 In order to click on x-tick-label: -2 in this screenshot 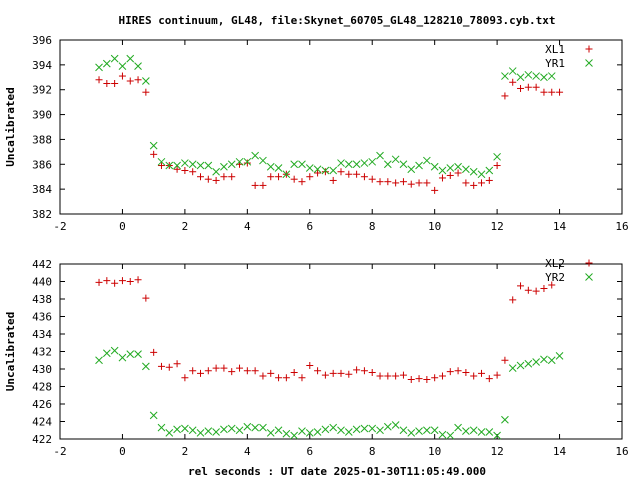, I will do `click(59, 226)`.